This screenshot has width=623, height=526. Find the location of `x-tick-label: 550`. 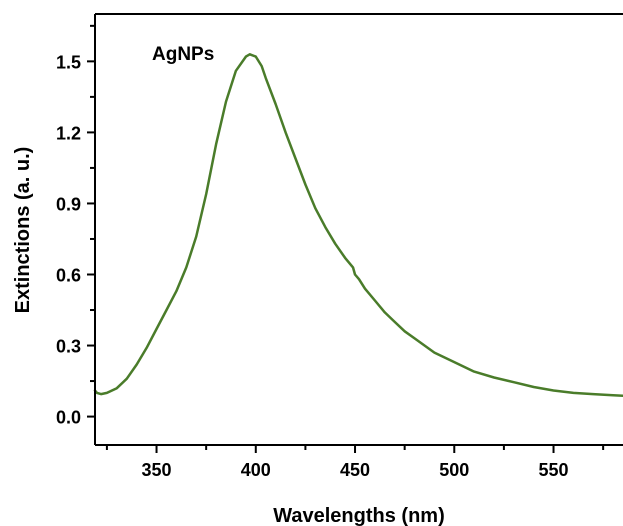

x-tick-label: 550 is located at coordinates (554, 470).